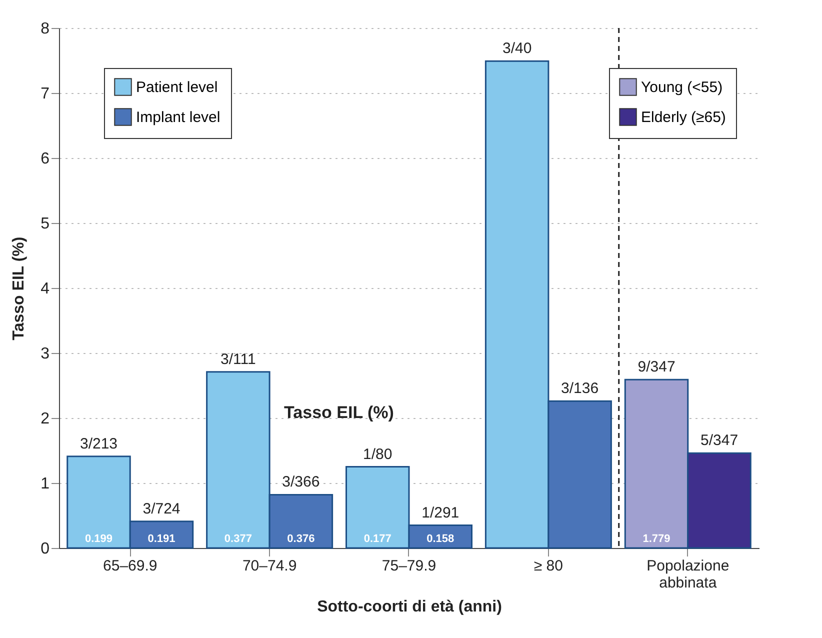 This screenshot has height=638, width=822. Describe the element at coordinates (301, 539) in the screenshot. I see `annotation: 0.376` at that location.